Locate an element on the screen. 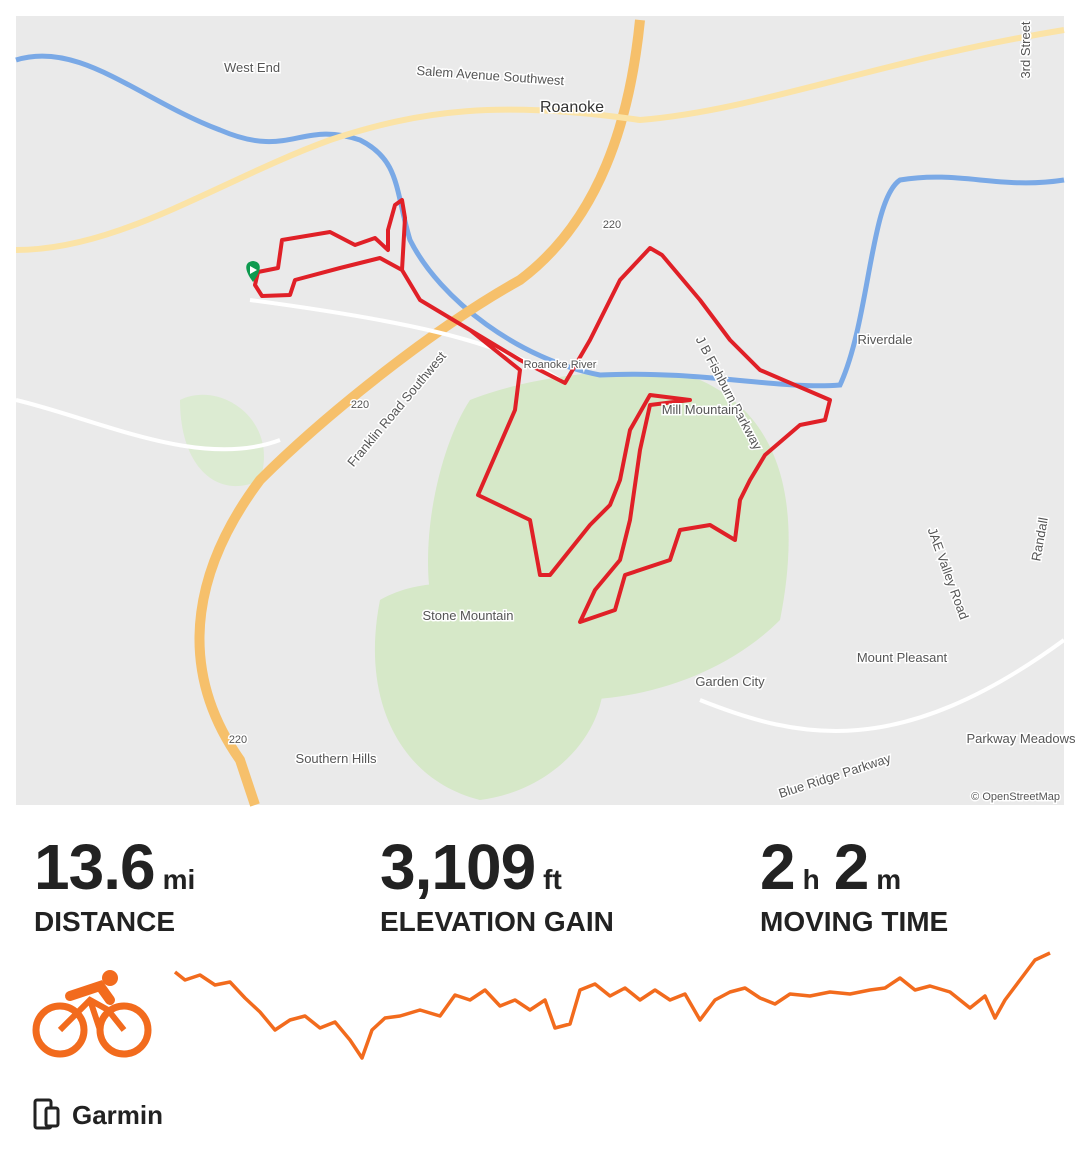  stat: 3,109 ft ELEVATION GAIN is located at coordinates (497, 884).